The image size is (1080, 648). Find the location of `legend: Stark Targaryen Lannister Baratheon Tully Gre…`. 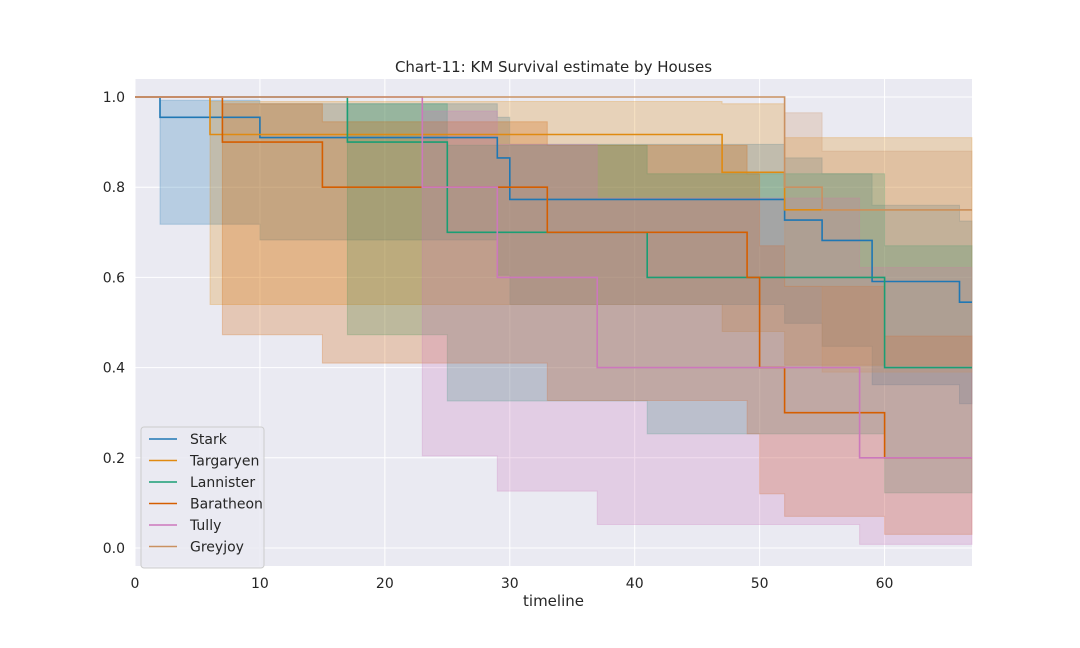

legend: Stark Targaryen Lannister Baratheon Tully Gre… is located at coordinates (202, 497).